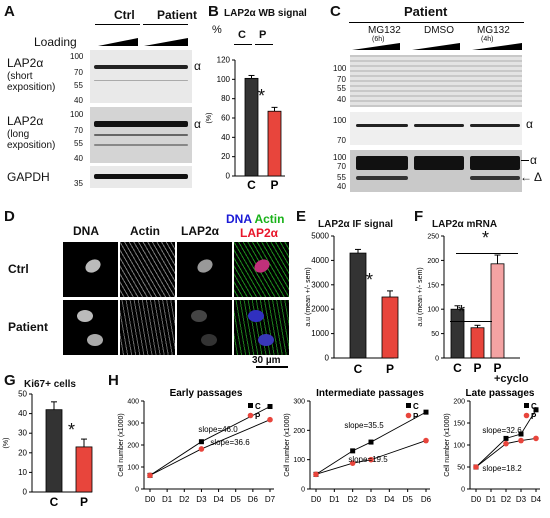 This screenshot has width=550, height=518. Describe the element at coordinates (370, 393) in the screenshot. I see `chart-title: Intermediate passages` at that location.